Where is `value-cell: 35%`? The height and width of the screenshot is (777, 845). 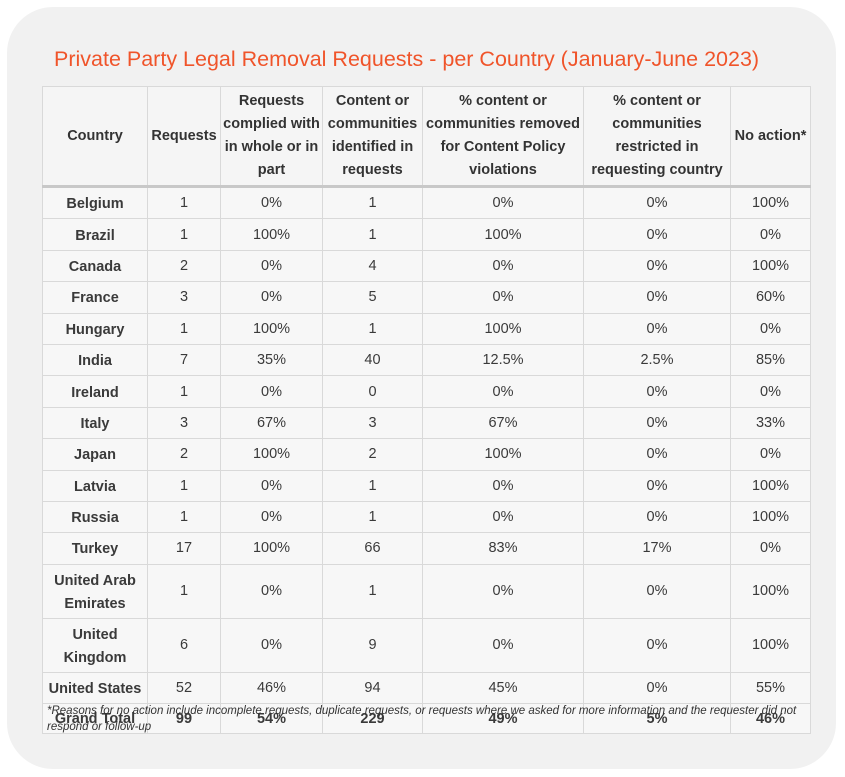
value-cell: 35% is located at coordinates (271, 360).